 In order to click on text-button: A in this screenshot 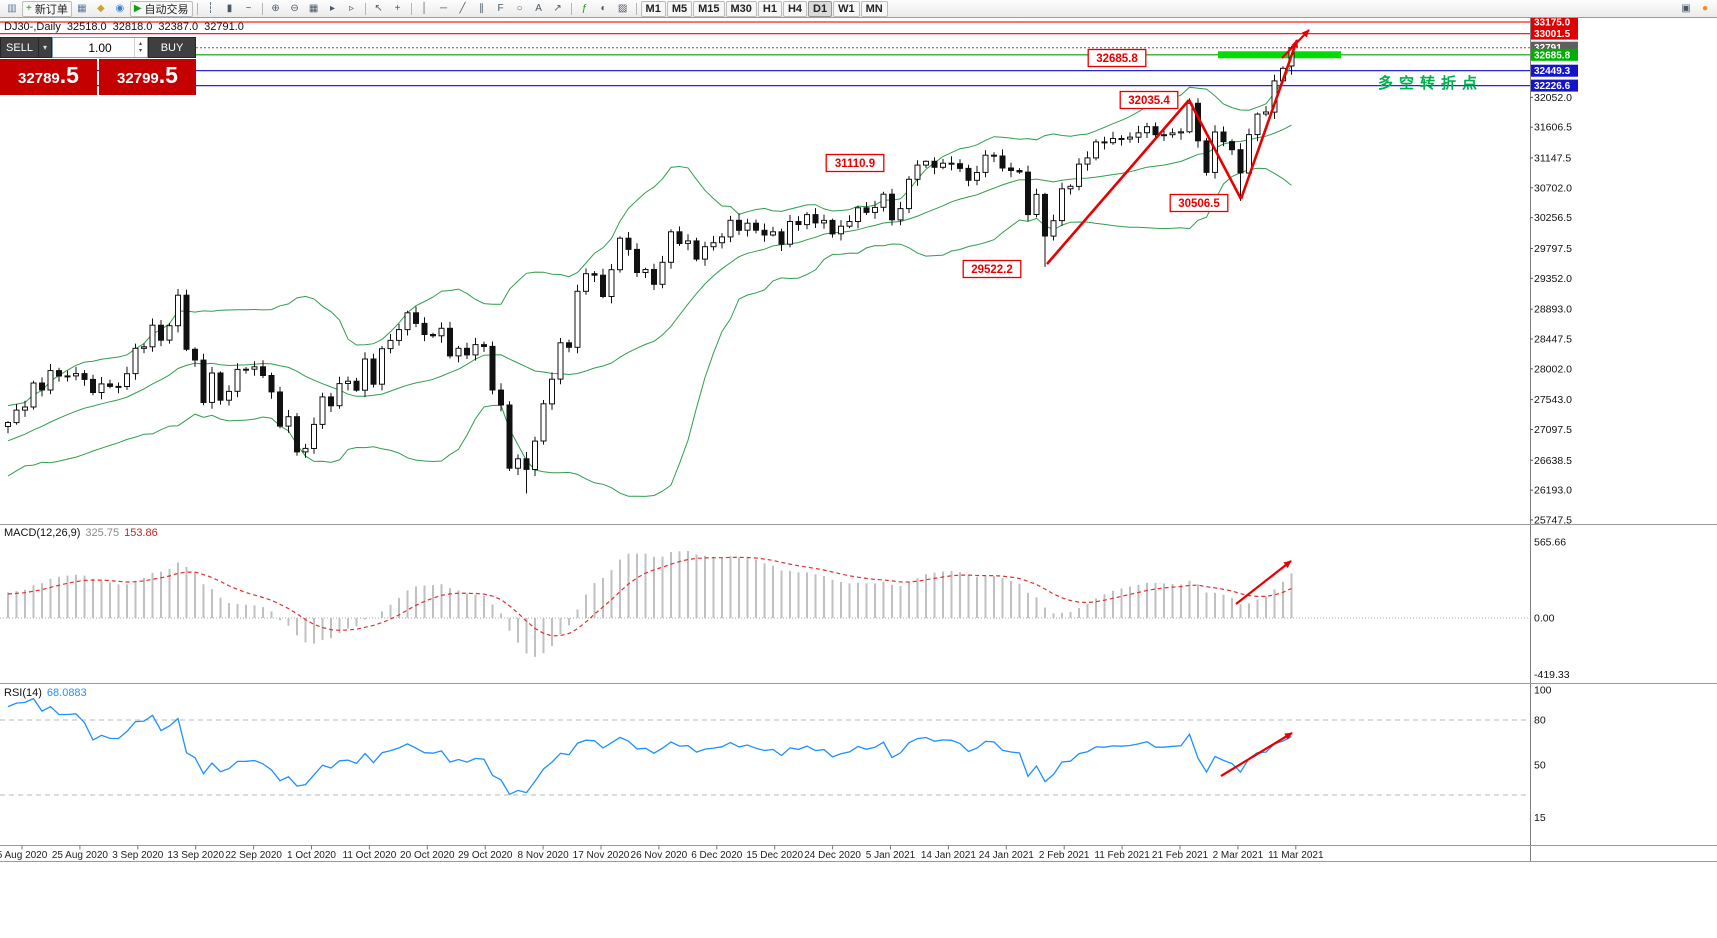, I will do `click(539, 9)`.